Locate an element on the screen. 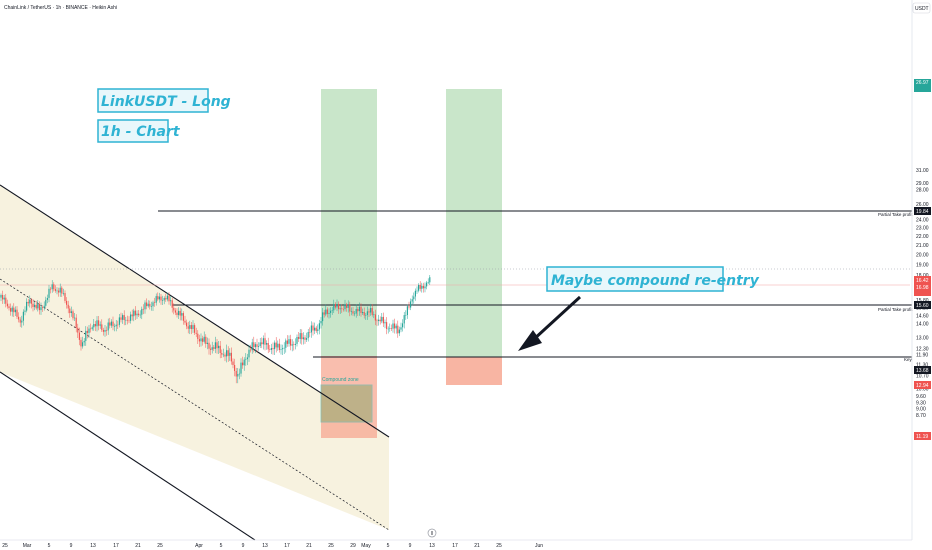 The height and width of the screenshot is (550, 932). y-tick-label: 23.00 is located at coordinates (922, 229).